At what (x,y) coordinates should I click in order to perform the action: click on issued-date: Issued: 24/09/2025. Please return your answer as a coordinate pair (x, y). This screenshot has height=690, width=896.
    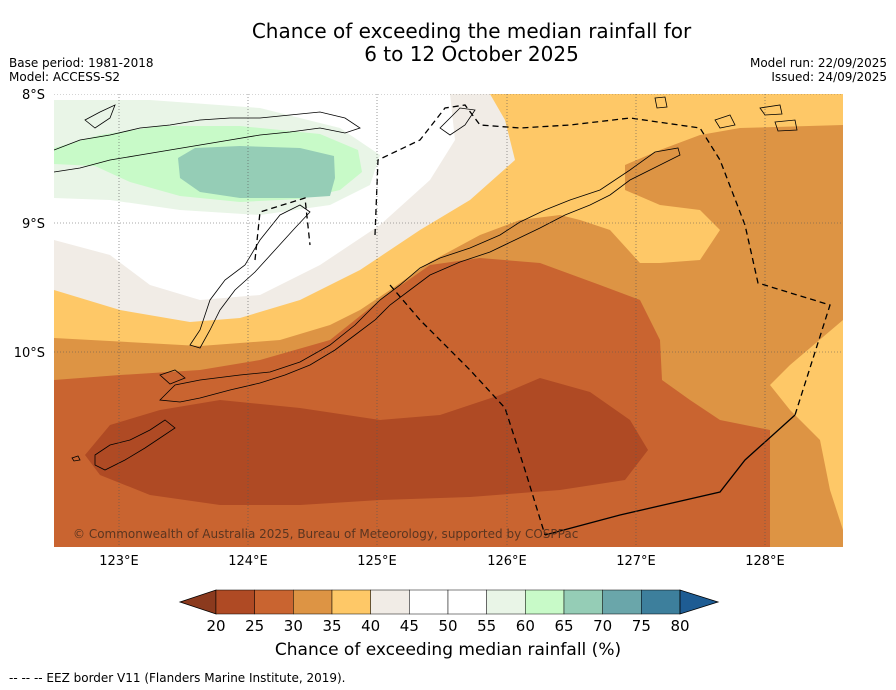
    Looking at the image, I should click on (829, 77).